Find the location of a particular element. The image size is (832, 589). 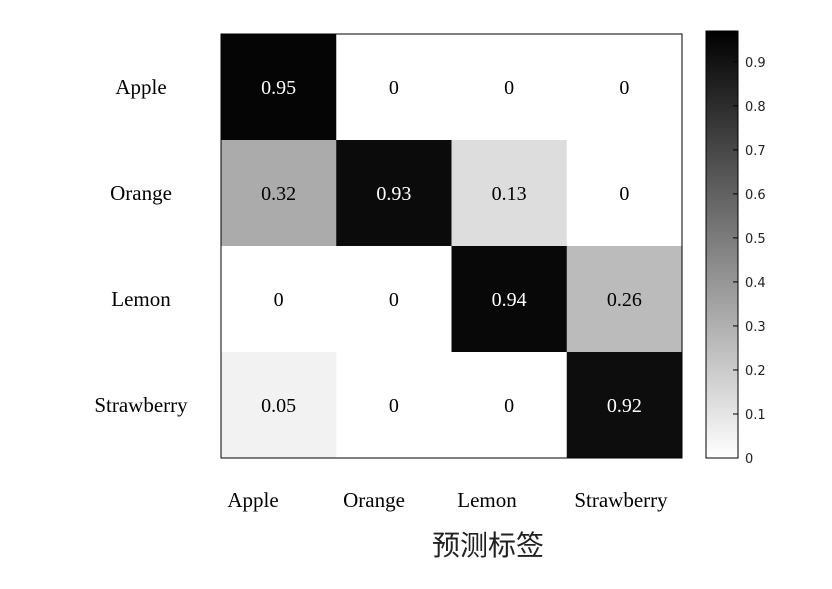

cell-value-label: 0.05 is located at coordinates (278, 406).